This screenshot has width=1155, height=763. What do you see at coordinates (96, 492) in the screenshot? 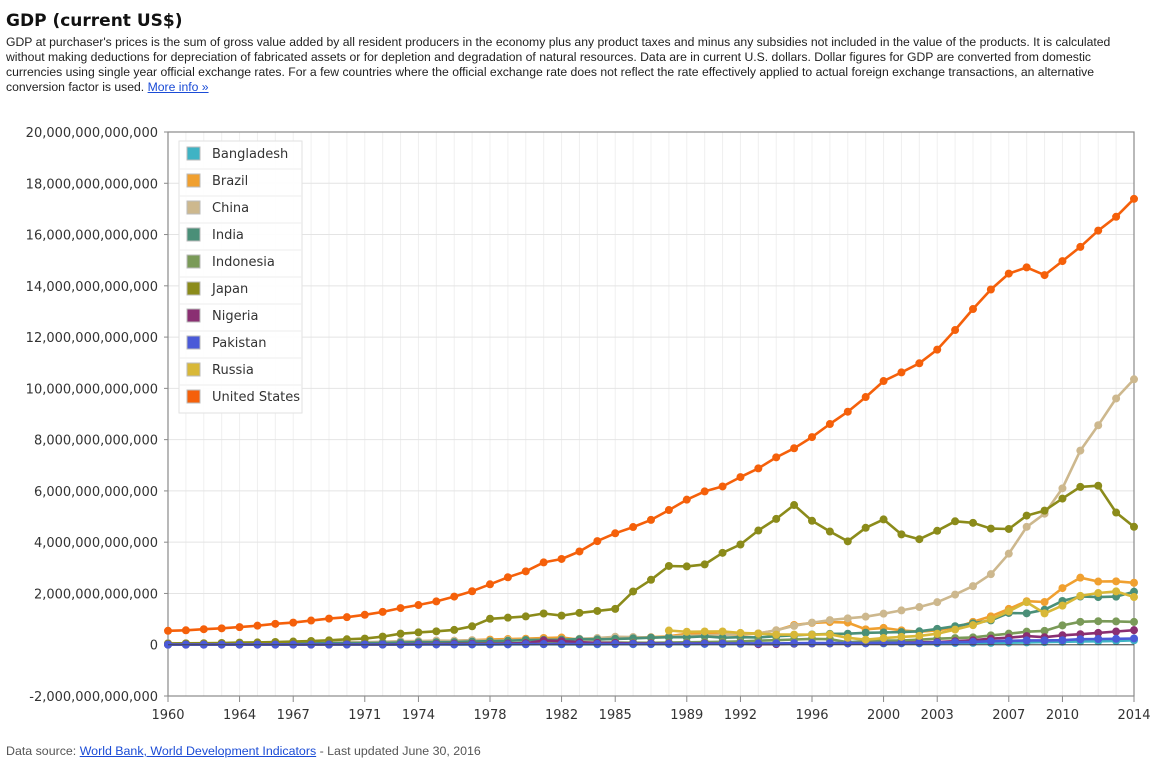
I see `y-tick-label: 6,000,000,000,000` at bounding box center [96, 492].